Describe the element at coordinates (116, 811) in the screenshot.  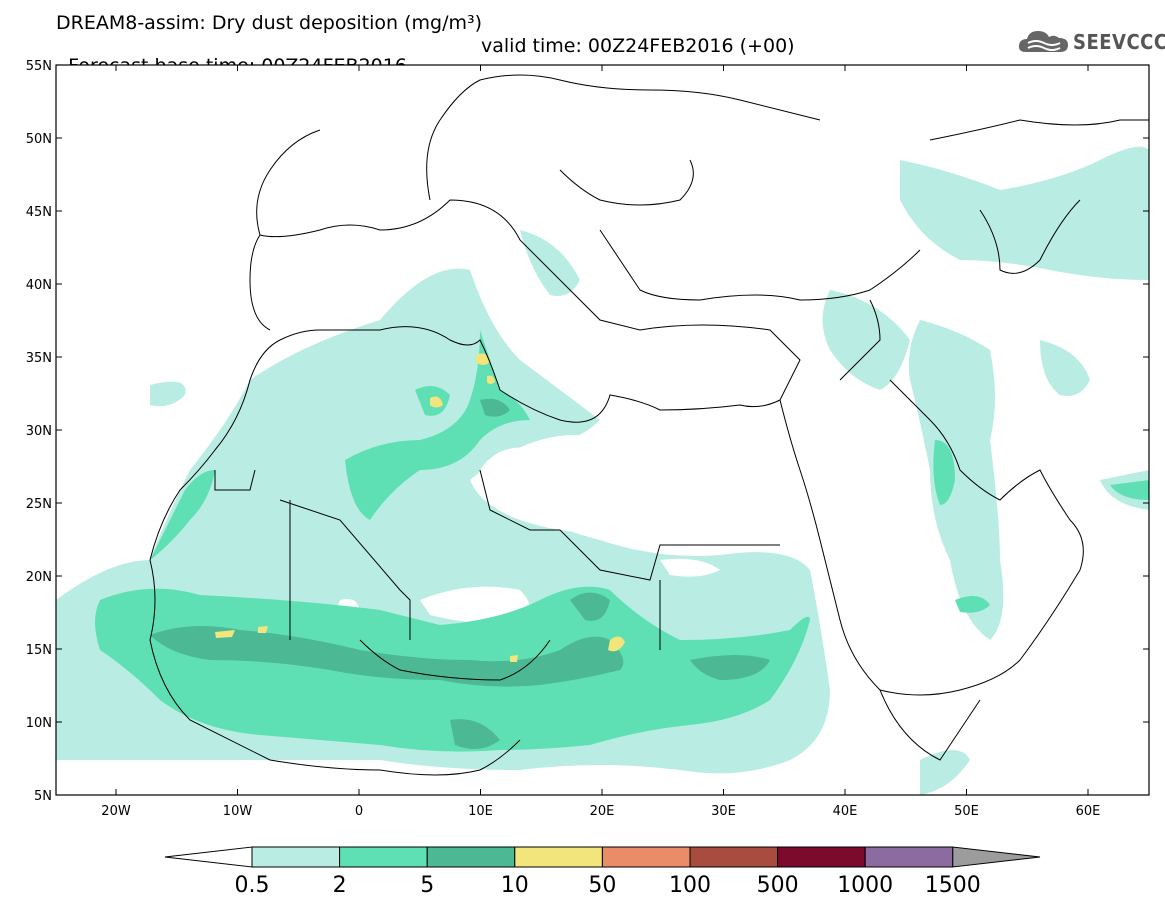
I see `lon-label: 20W` at that location.